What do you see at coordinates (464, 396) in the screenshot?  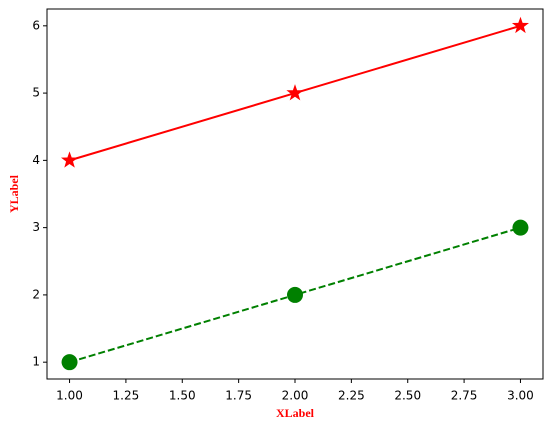 I see `x-tick-label: 2.75` at bounding box center [464, 396].